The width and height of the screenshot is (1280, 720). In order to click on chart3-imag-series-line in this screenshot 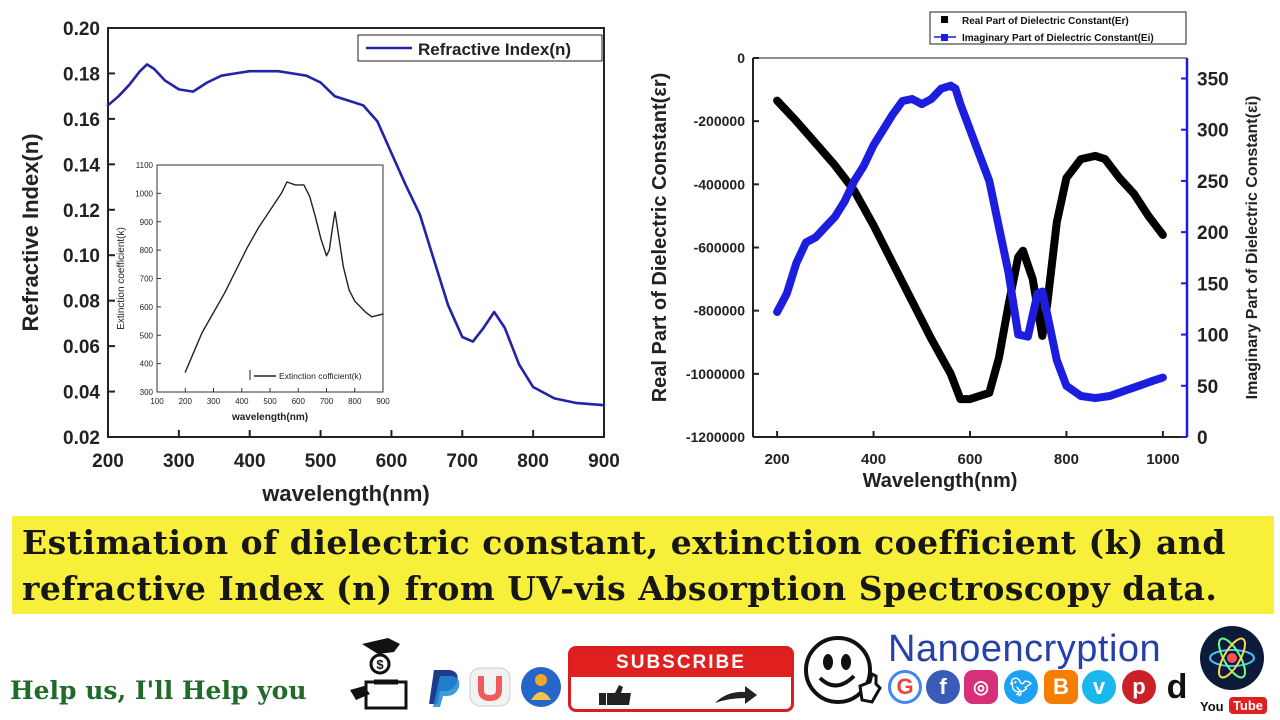, I will do `click(970, 242)`.